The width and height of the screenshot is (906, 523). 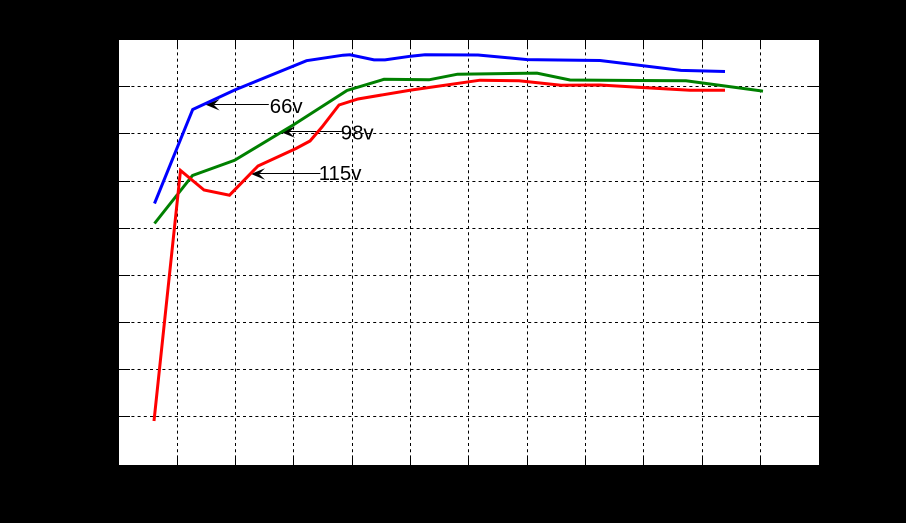 What do you see at coordinates (358, 133) in the screenshot?
I see `svg-text: 98v` at bounding box center [358, 133].